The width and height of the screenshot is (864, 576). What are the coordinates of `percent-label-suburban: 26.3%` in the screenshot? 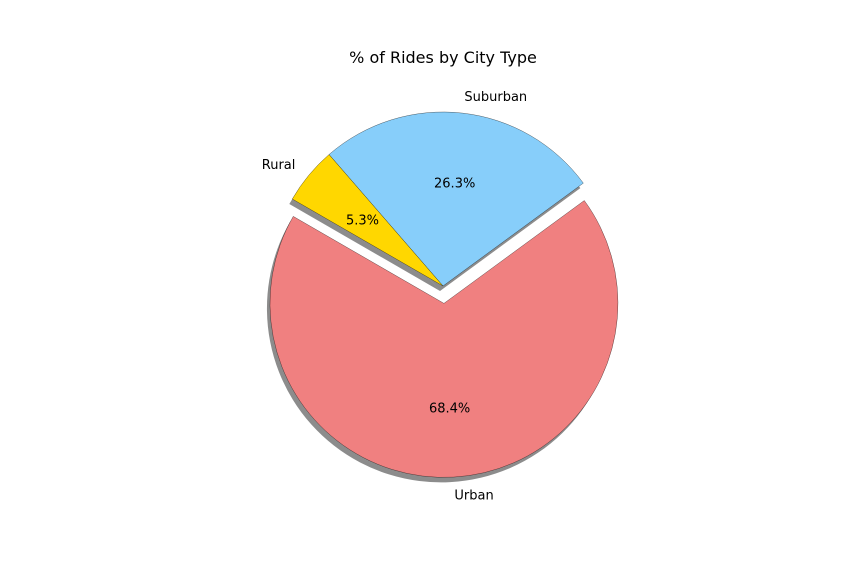 It's located at (454, 183).